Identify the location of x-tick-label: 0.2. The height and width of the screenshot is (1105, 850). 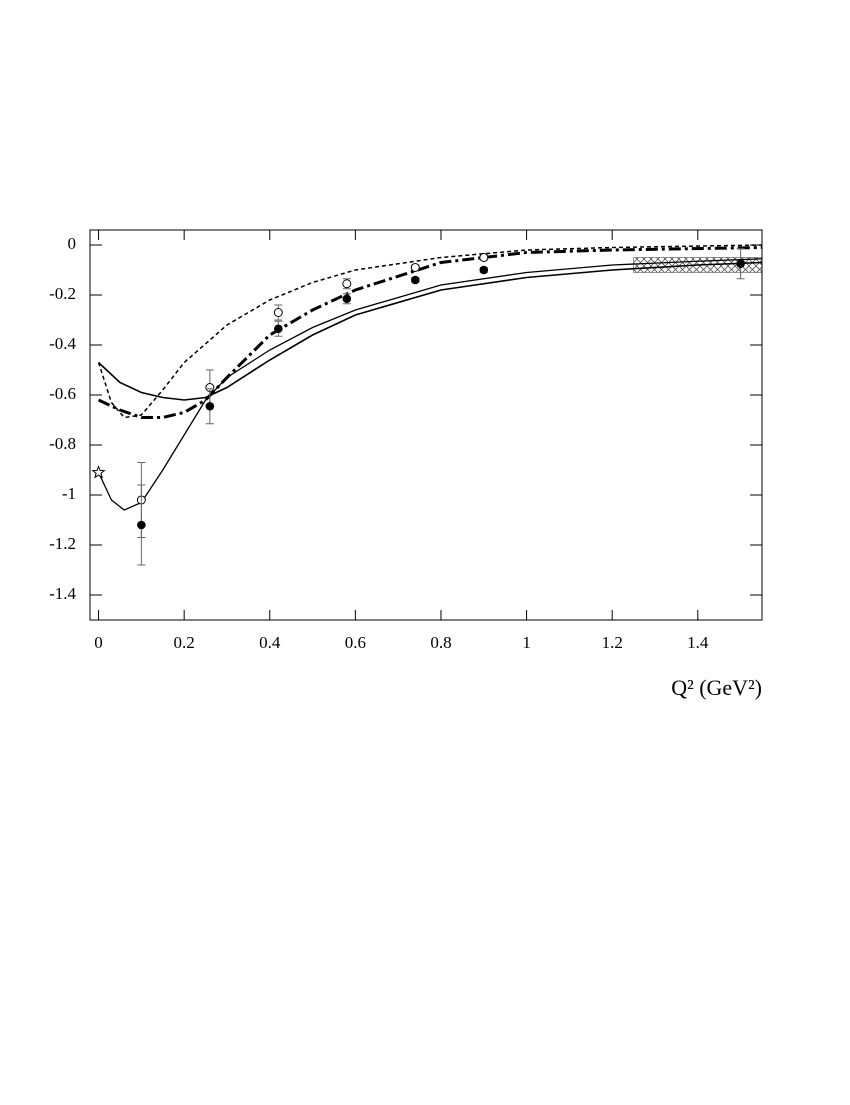
(184, 642).